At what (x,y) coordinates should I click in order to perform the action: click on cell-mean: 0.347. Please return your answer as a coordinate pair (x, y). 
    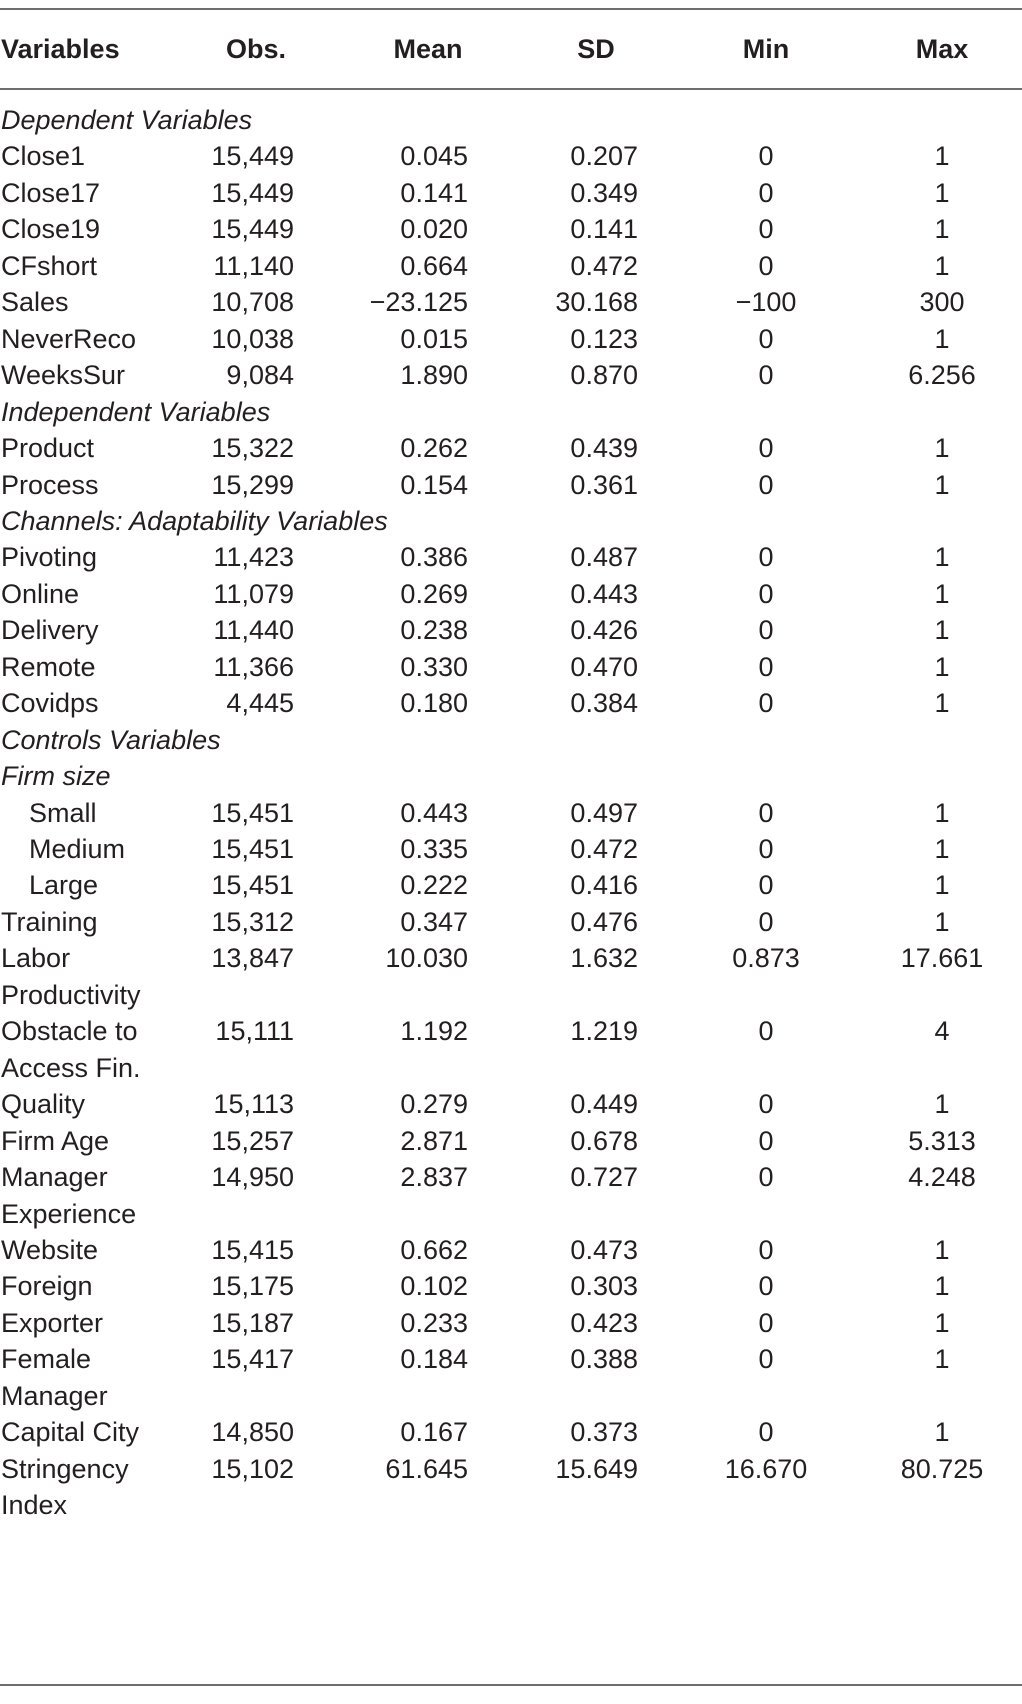
    Looking at the image, I should click on (434, 922).